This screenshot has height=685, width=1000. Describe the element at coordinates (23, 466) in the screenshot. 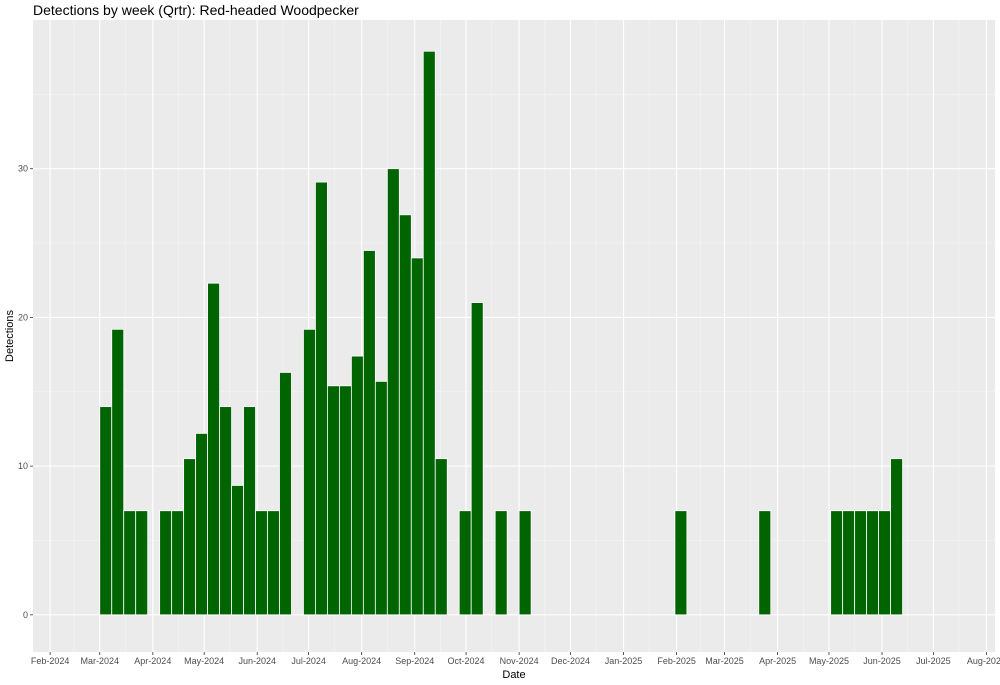

I see `y-tick-label: 10` at that location.